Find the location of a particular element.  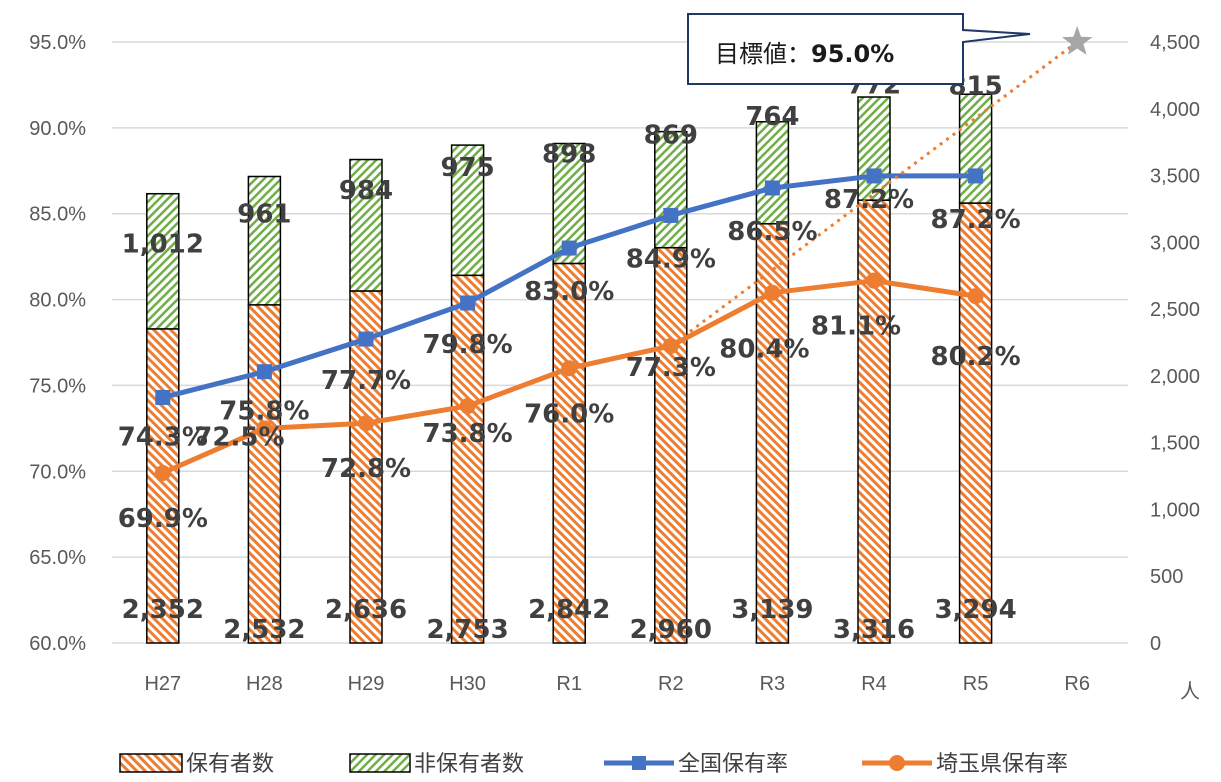

right-tick-label: 3,500 is located at coordinates (1175, 177).